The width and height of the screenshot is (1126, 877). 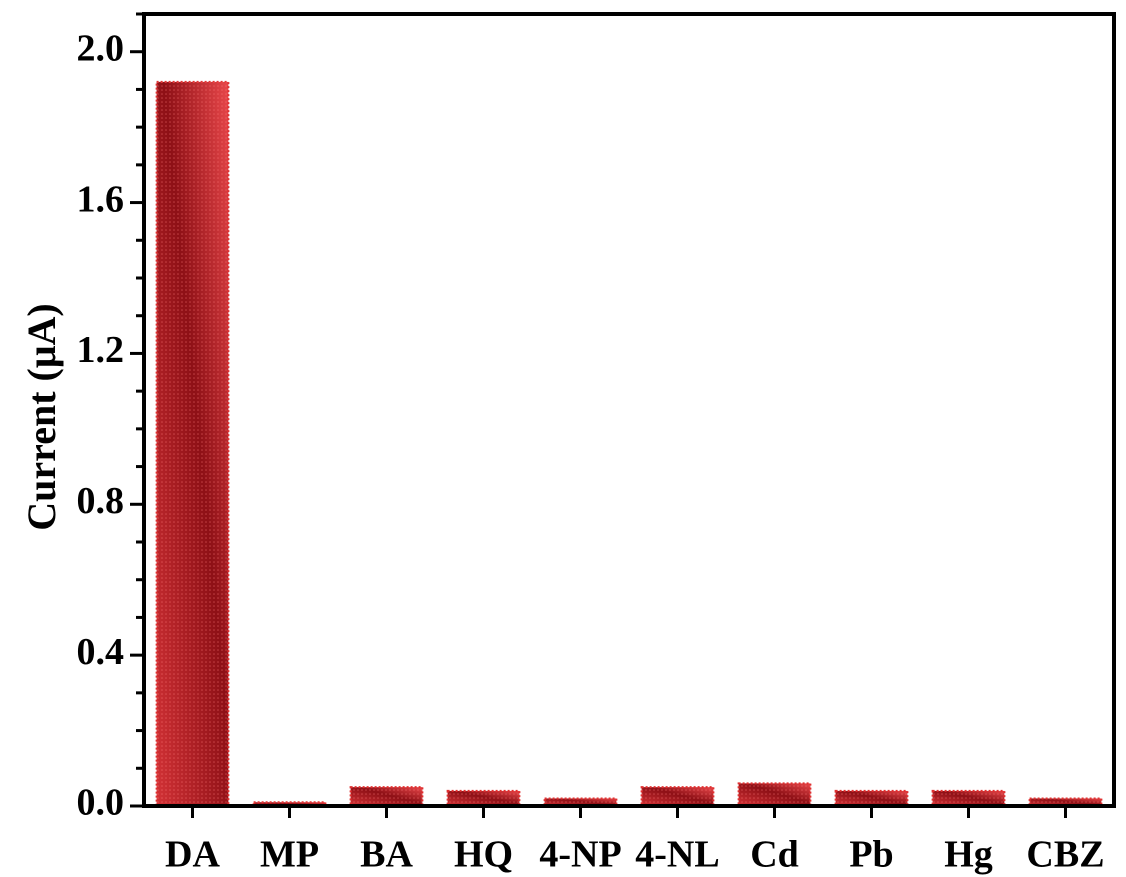 What do you see at coordinates (871, 855) in the screenshot?
I see `x-tick-label: Pb` at bounding box center [871, 855].